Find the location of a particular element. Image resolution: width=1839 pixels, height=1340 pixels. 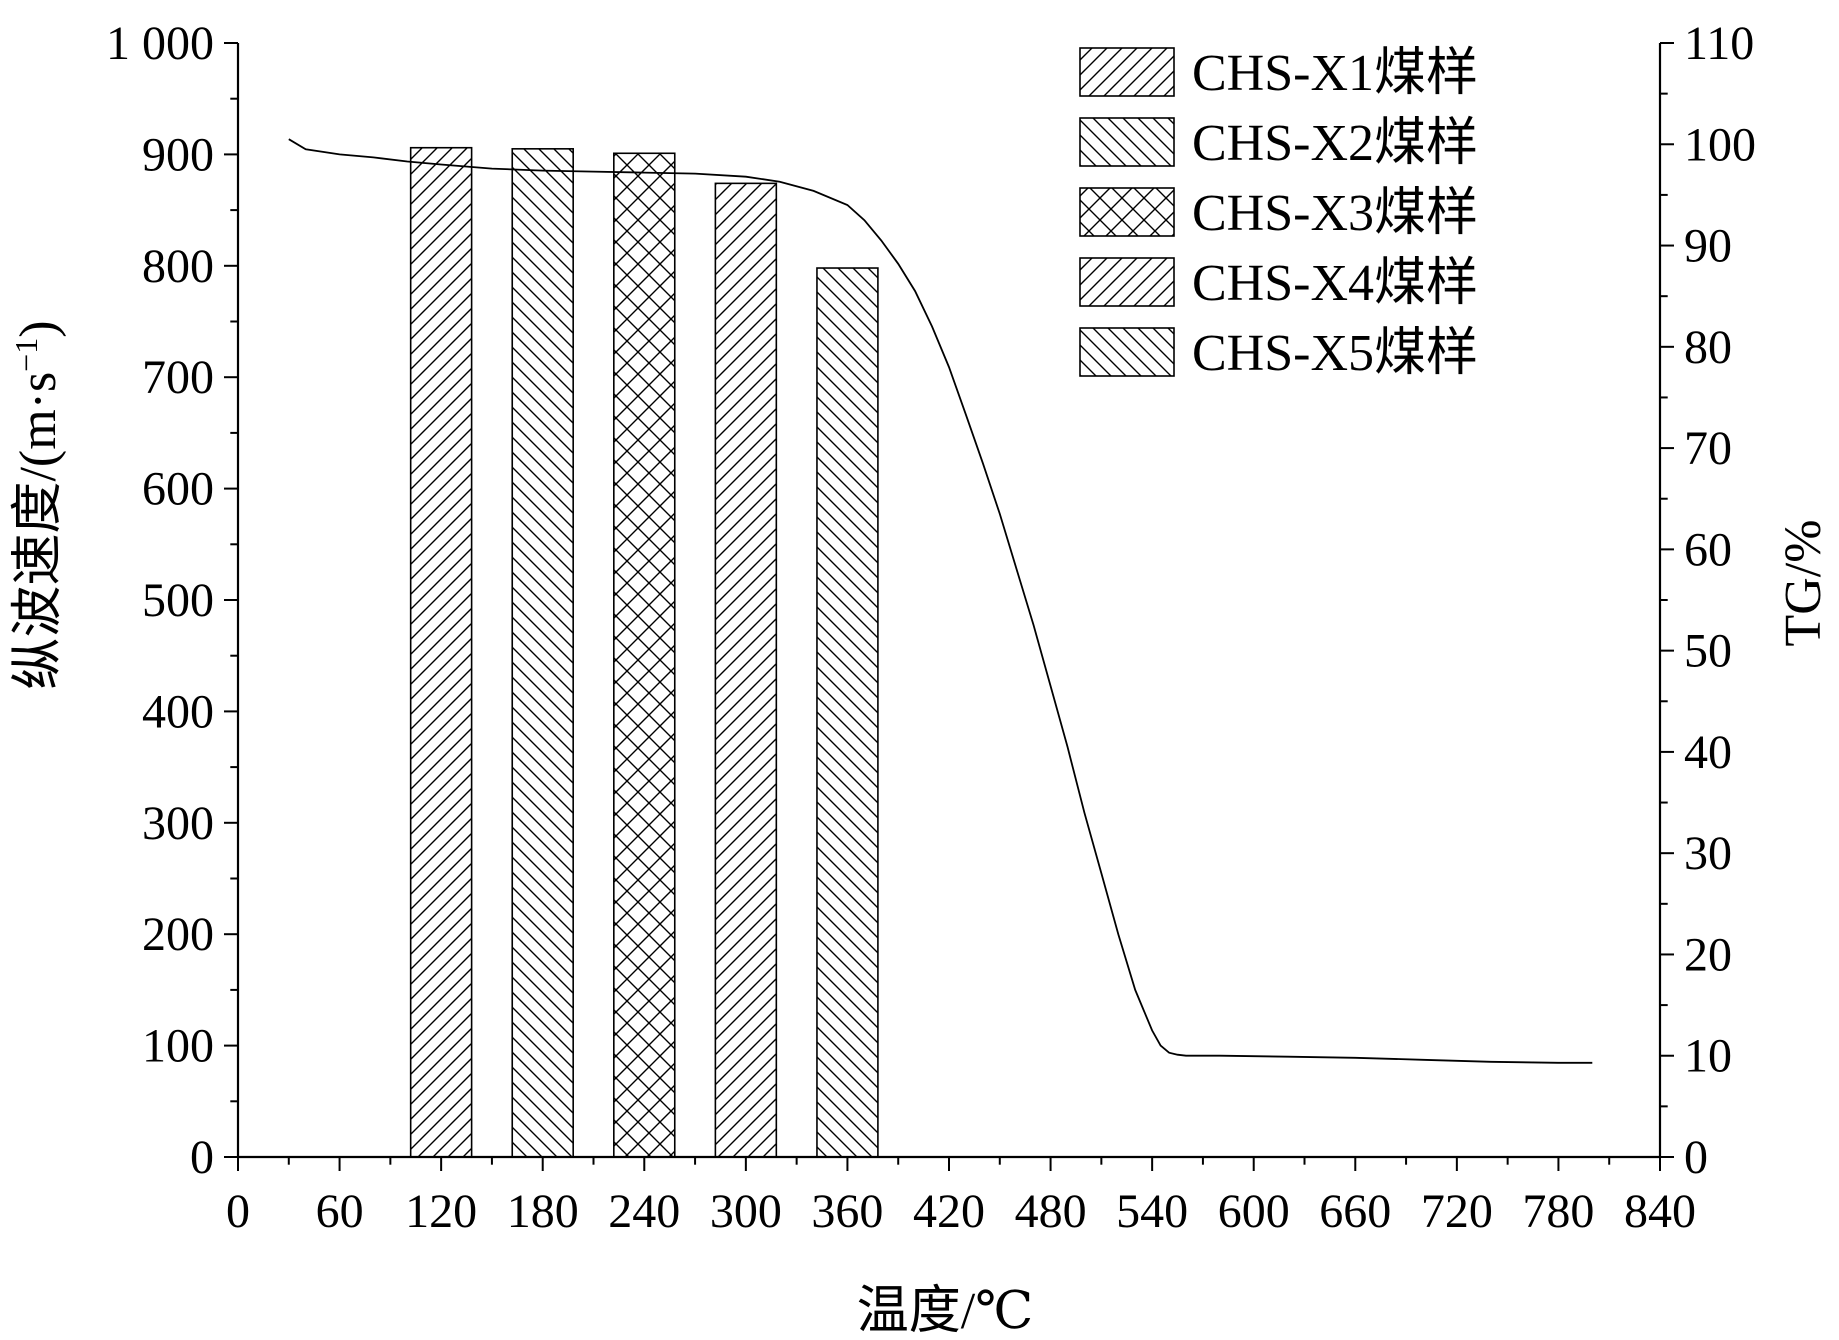

y-tick-label: 200 is located at coordinates (178, 934).